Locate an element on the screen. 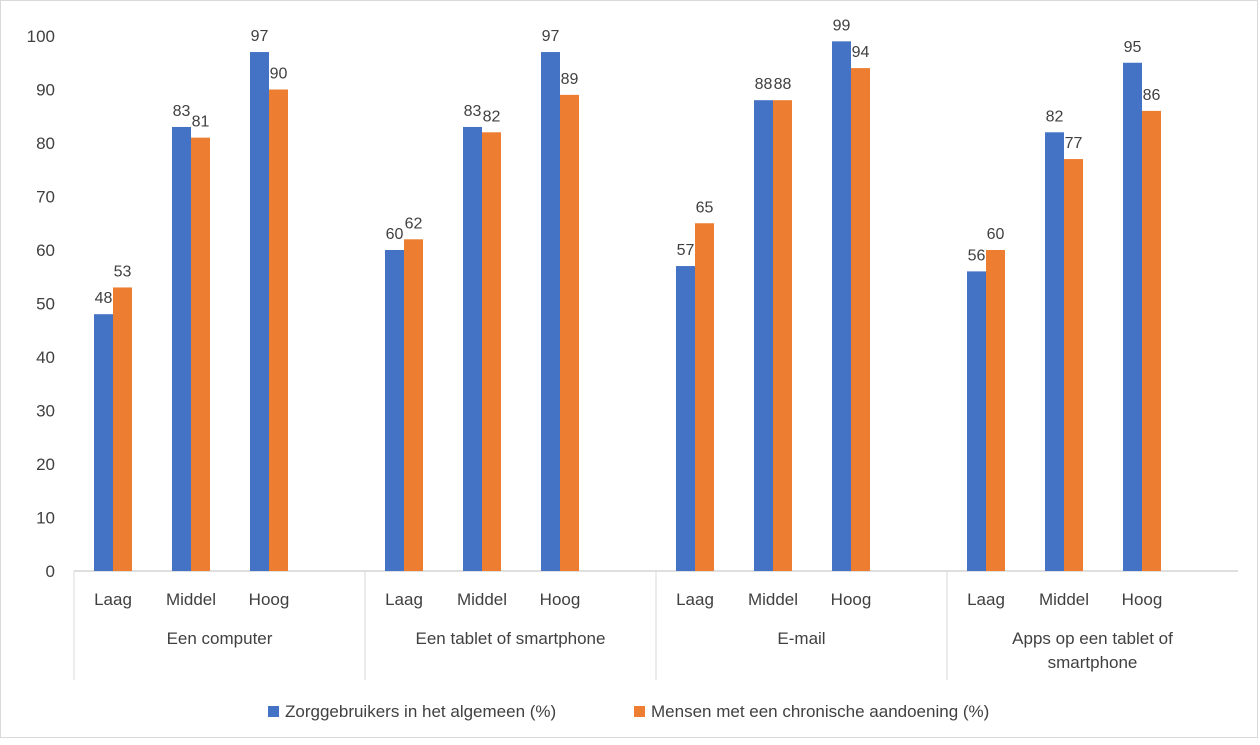 This screenshot has width=1260, height=745. x-group-label: Een tablet of smartphone is located at coordinates (511, 638).